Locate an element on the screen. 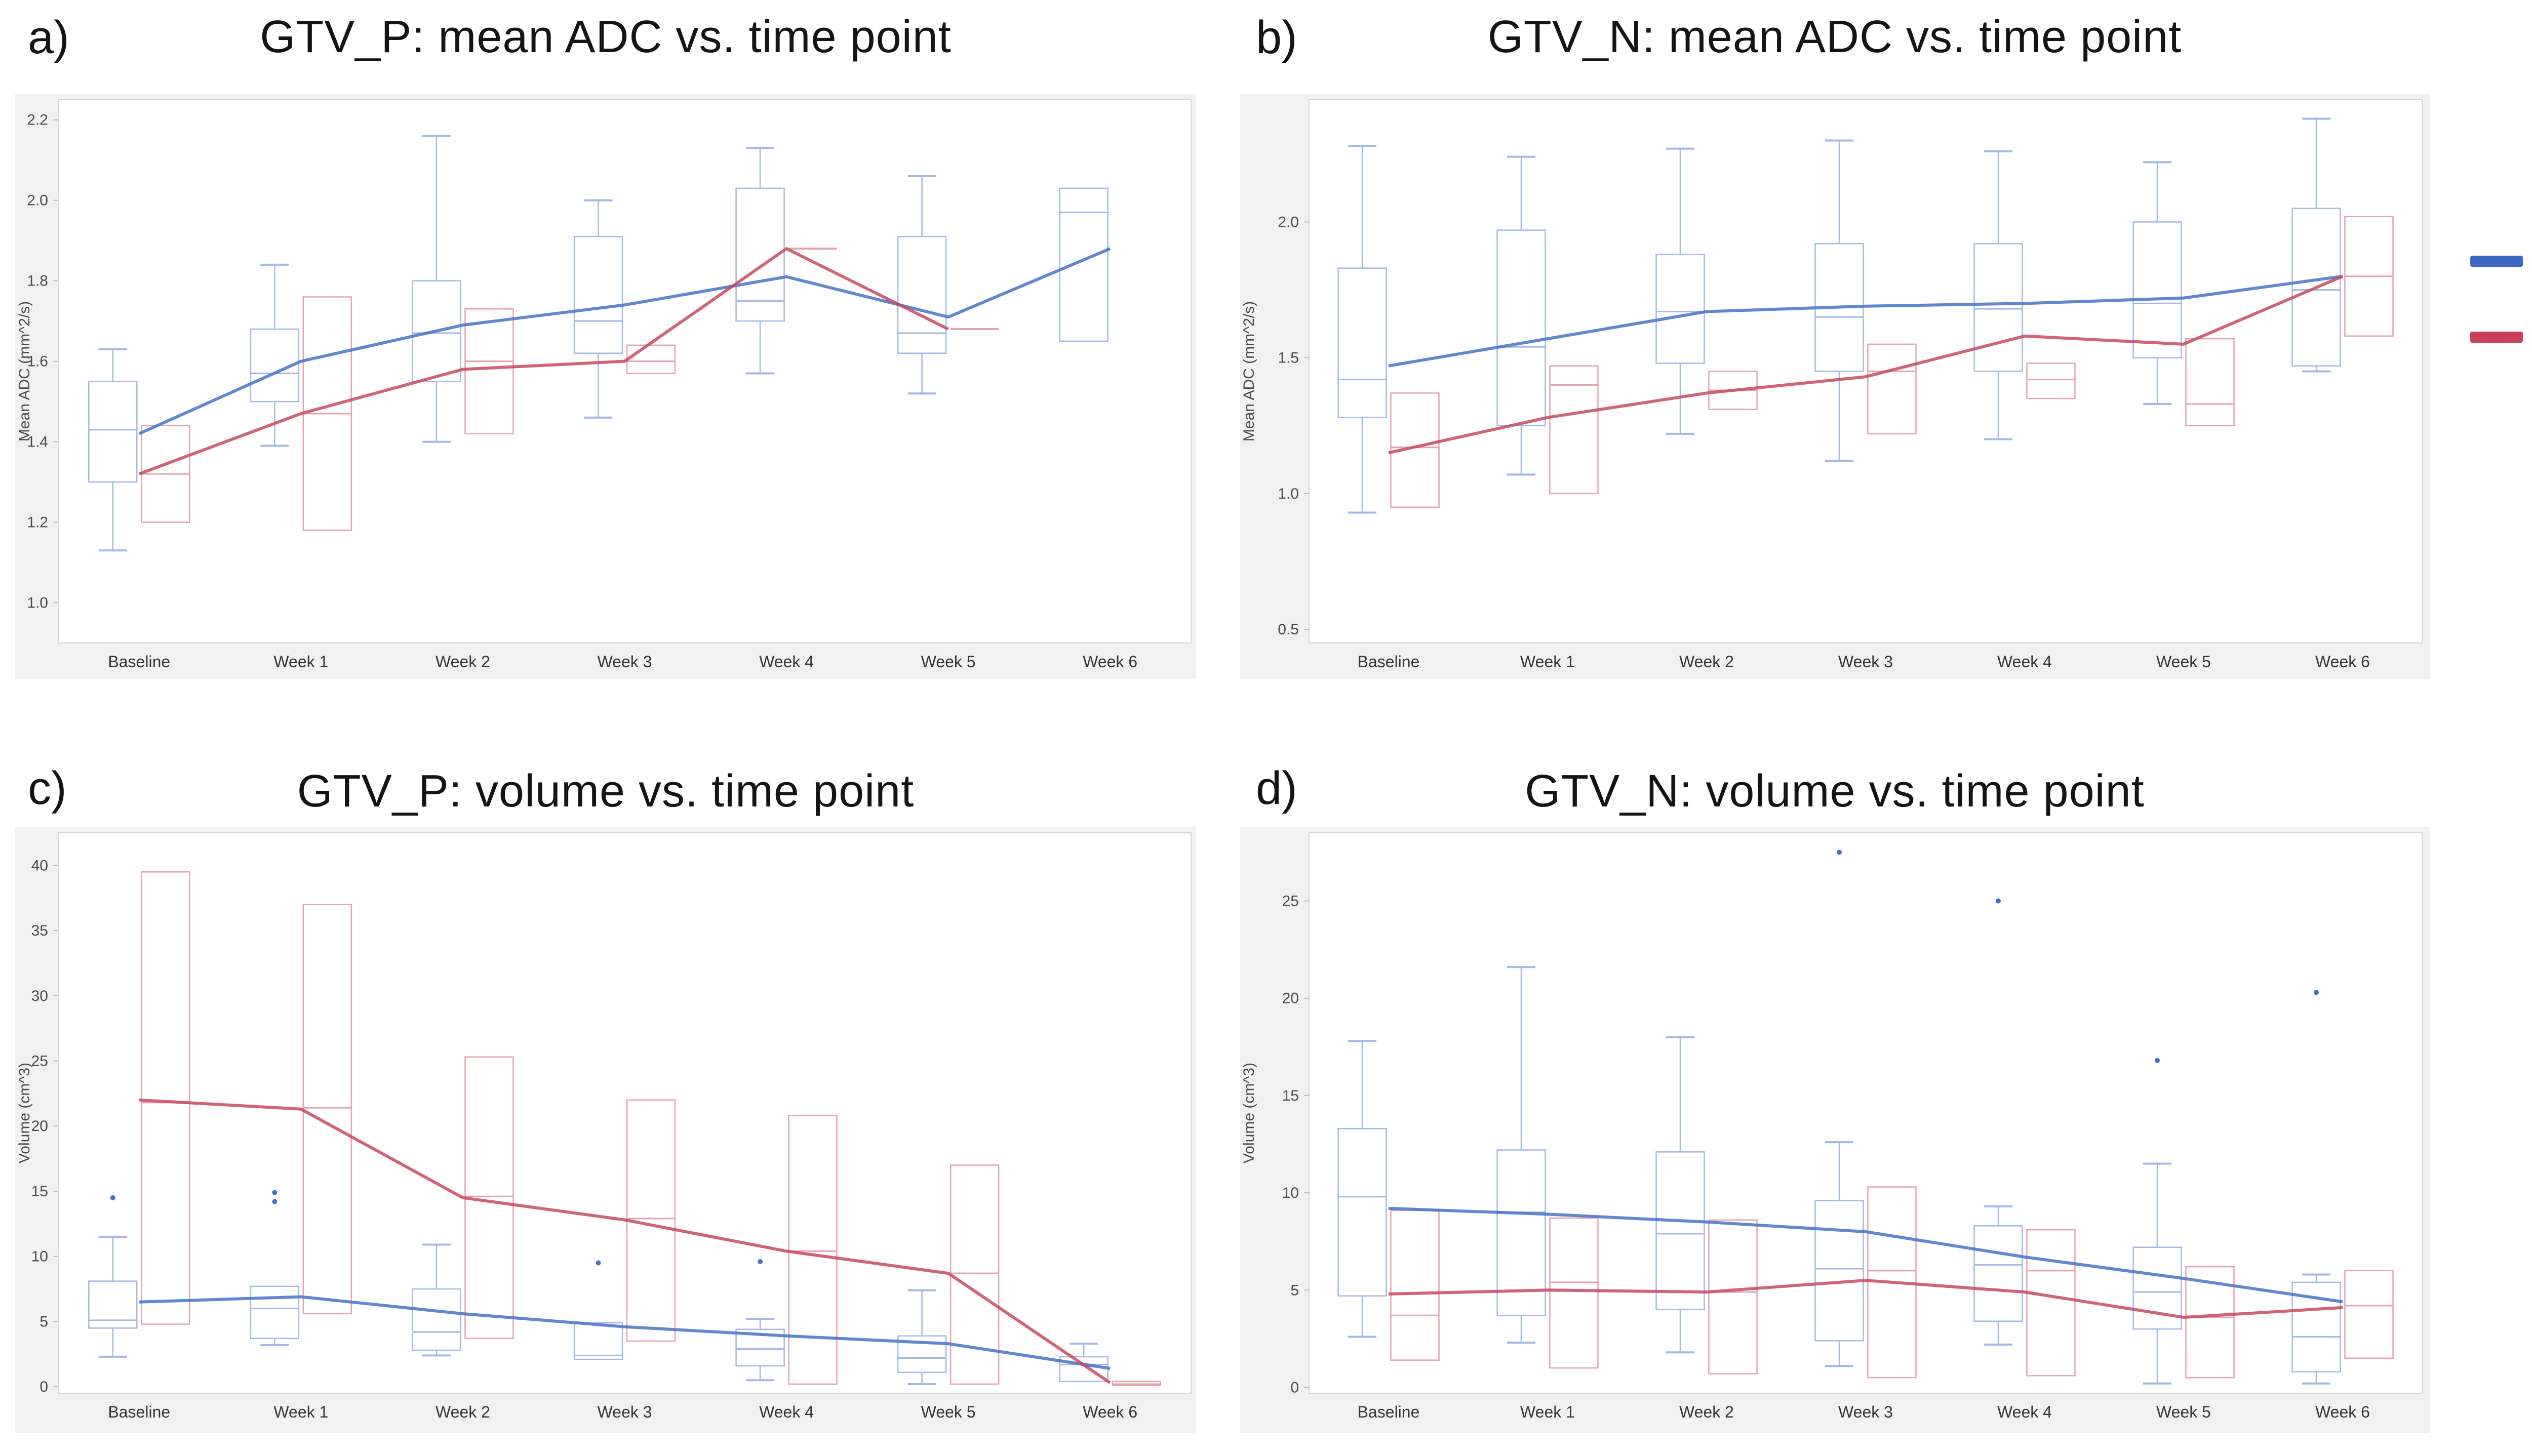  svg-text: 1.6 is located at coordinates (37, 361).